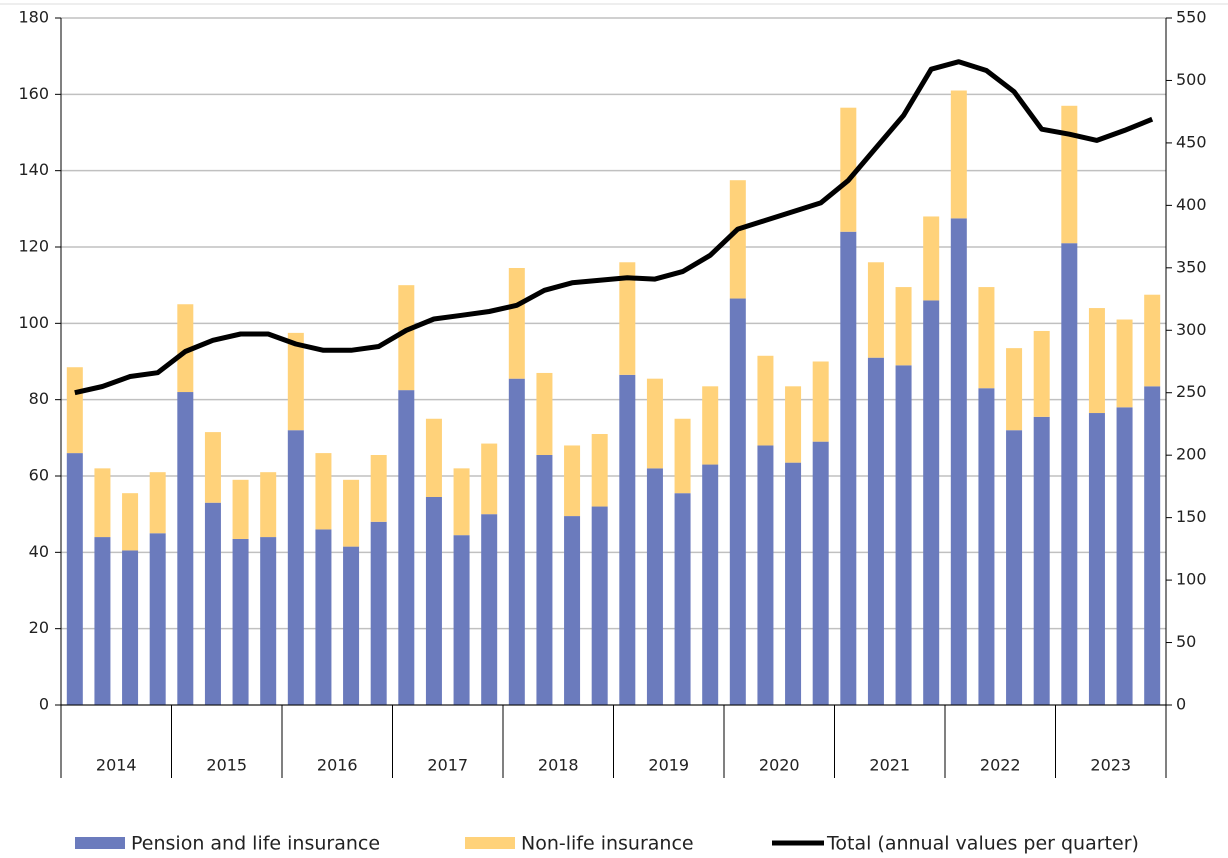 The image size is (1228, 858). What do you see at coordinates (1191, 516) in the screenshot?
I see `y2-tick-label: 150` at bounding box center [1191, 516].